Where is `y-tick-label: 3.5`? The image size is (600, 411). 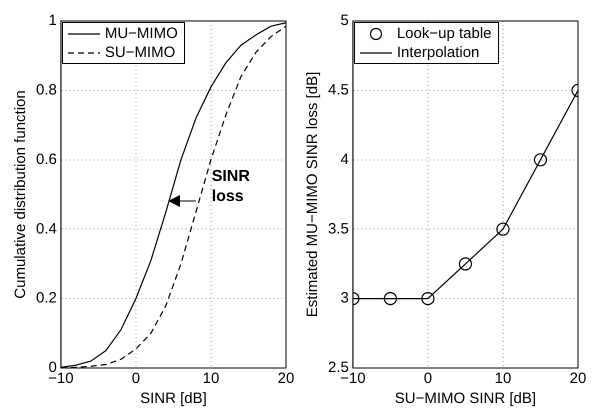
y-tick-label: 3.5 is located at coordinates (338, 229).